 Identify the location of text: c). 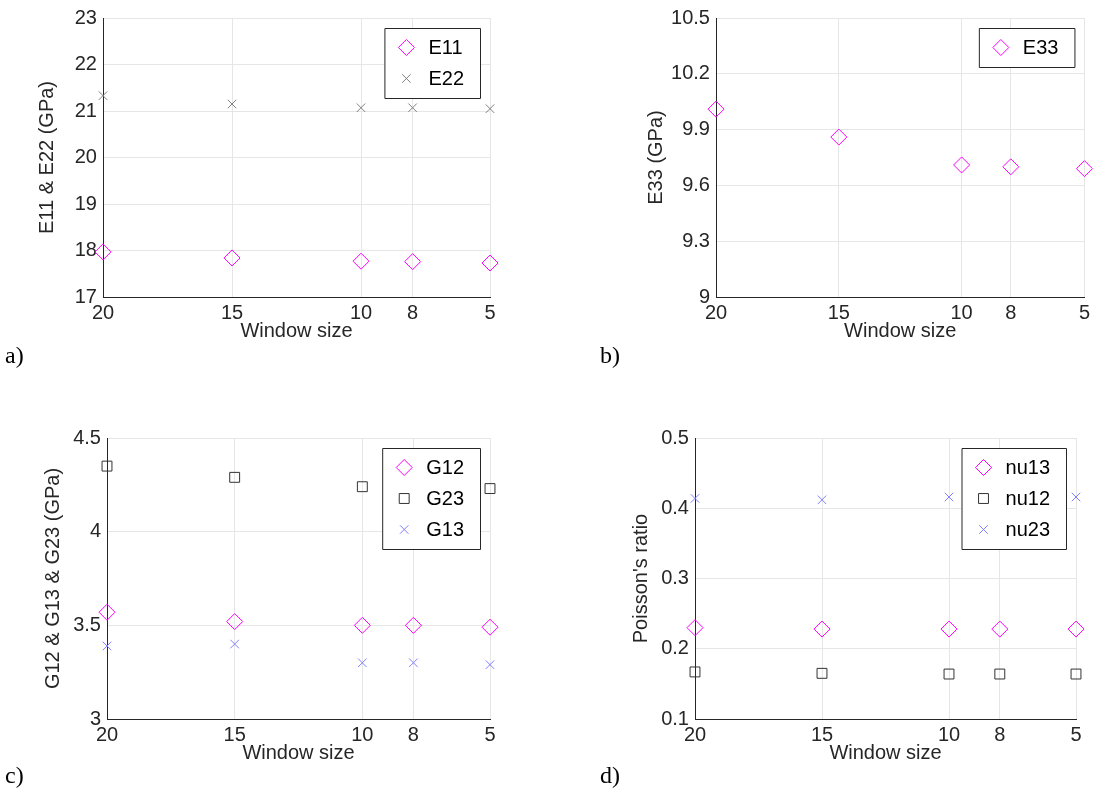
(14, 775).